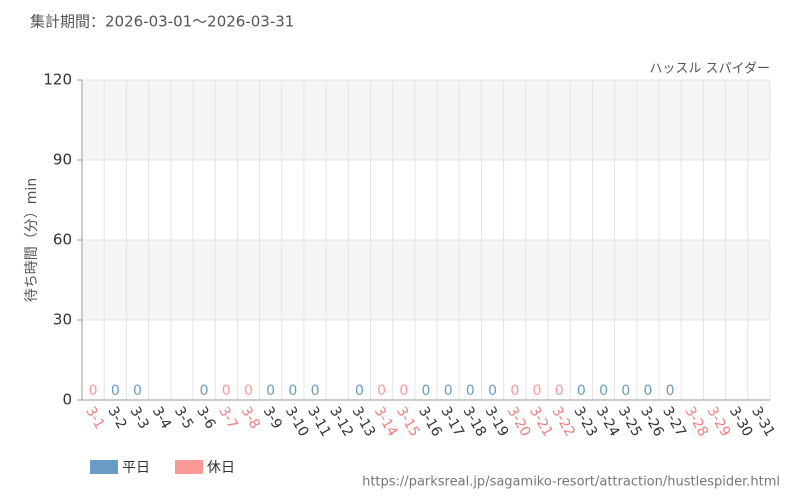 Image resolution: width=800 pixels, height=500 pixels. What do you see at coordinates (67, 400) in the screenshot?
I see `y-tick-label: 0` at bounding box center [67, 400].